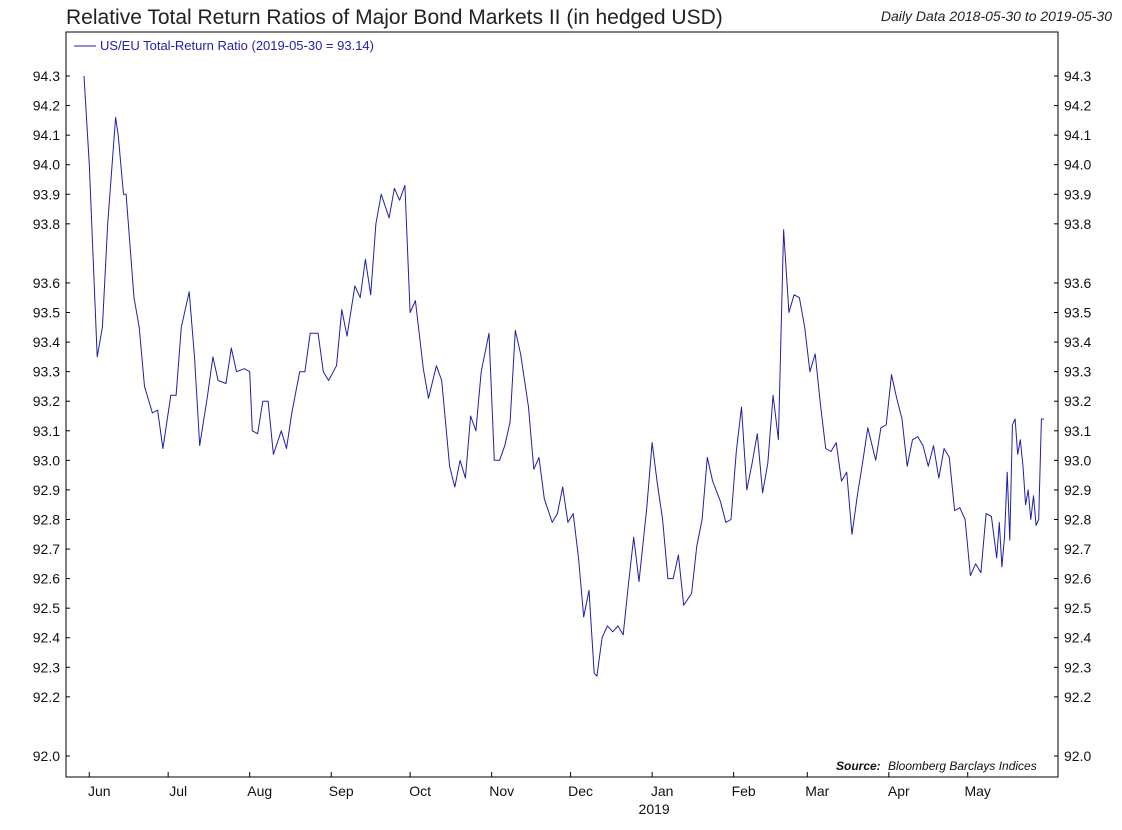 The image size is (1122, 830). What do you see at coordinates (899, 791) in the screenshot?
I see `x-tick-label: Apr` at bounding box center [899, 791].